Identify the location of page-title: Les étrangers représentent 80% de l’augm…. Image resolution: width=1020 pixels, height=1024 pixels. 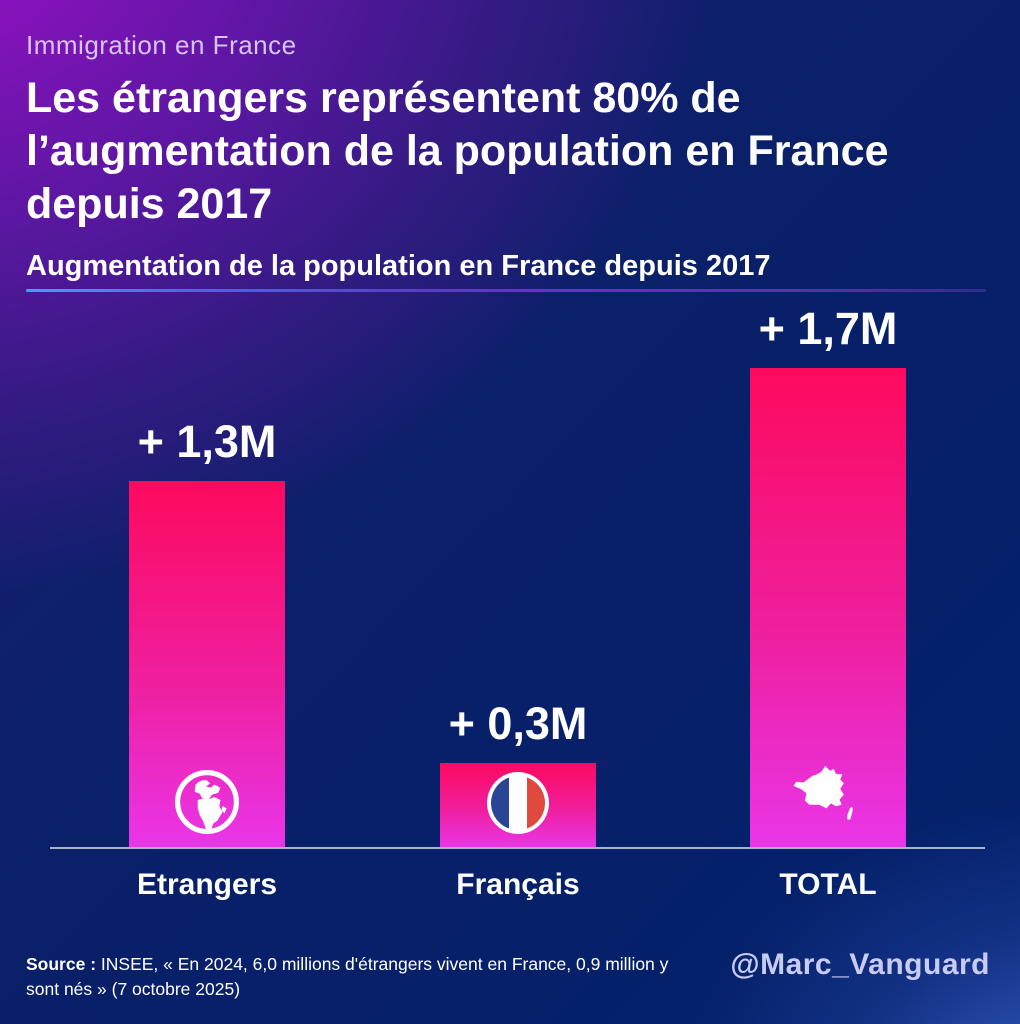
(457, 151).